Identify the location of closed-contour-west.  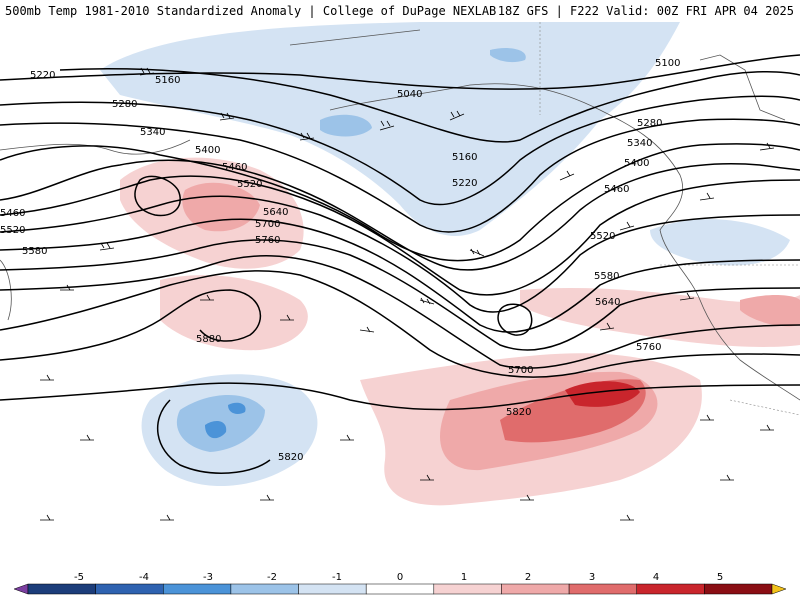
(157, 196).